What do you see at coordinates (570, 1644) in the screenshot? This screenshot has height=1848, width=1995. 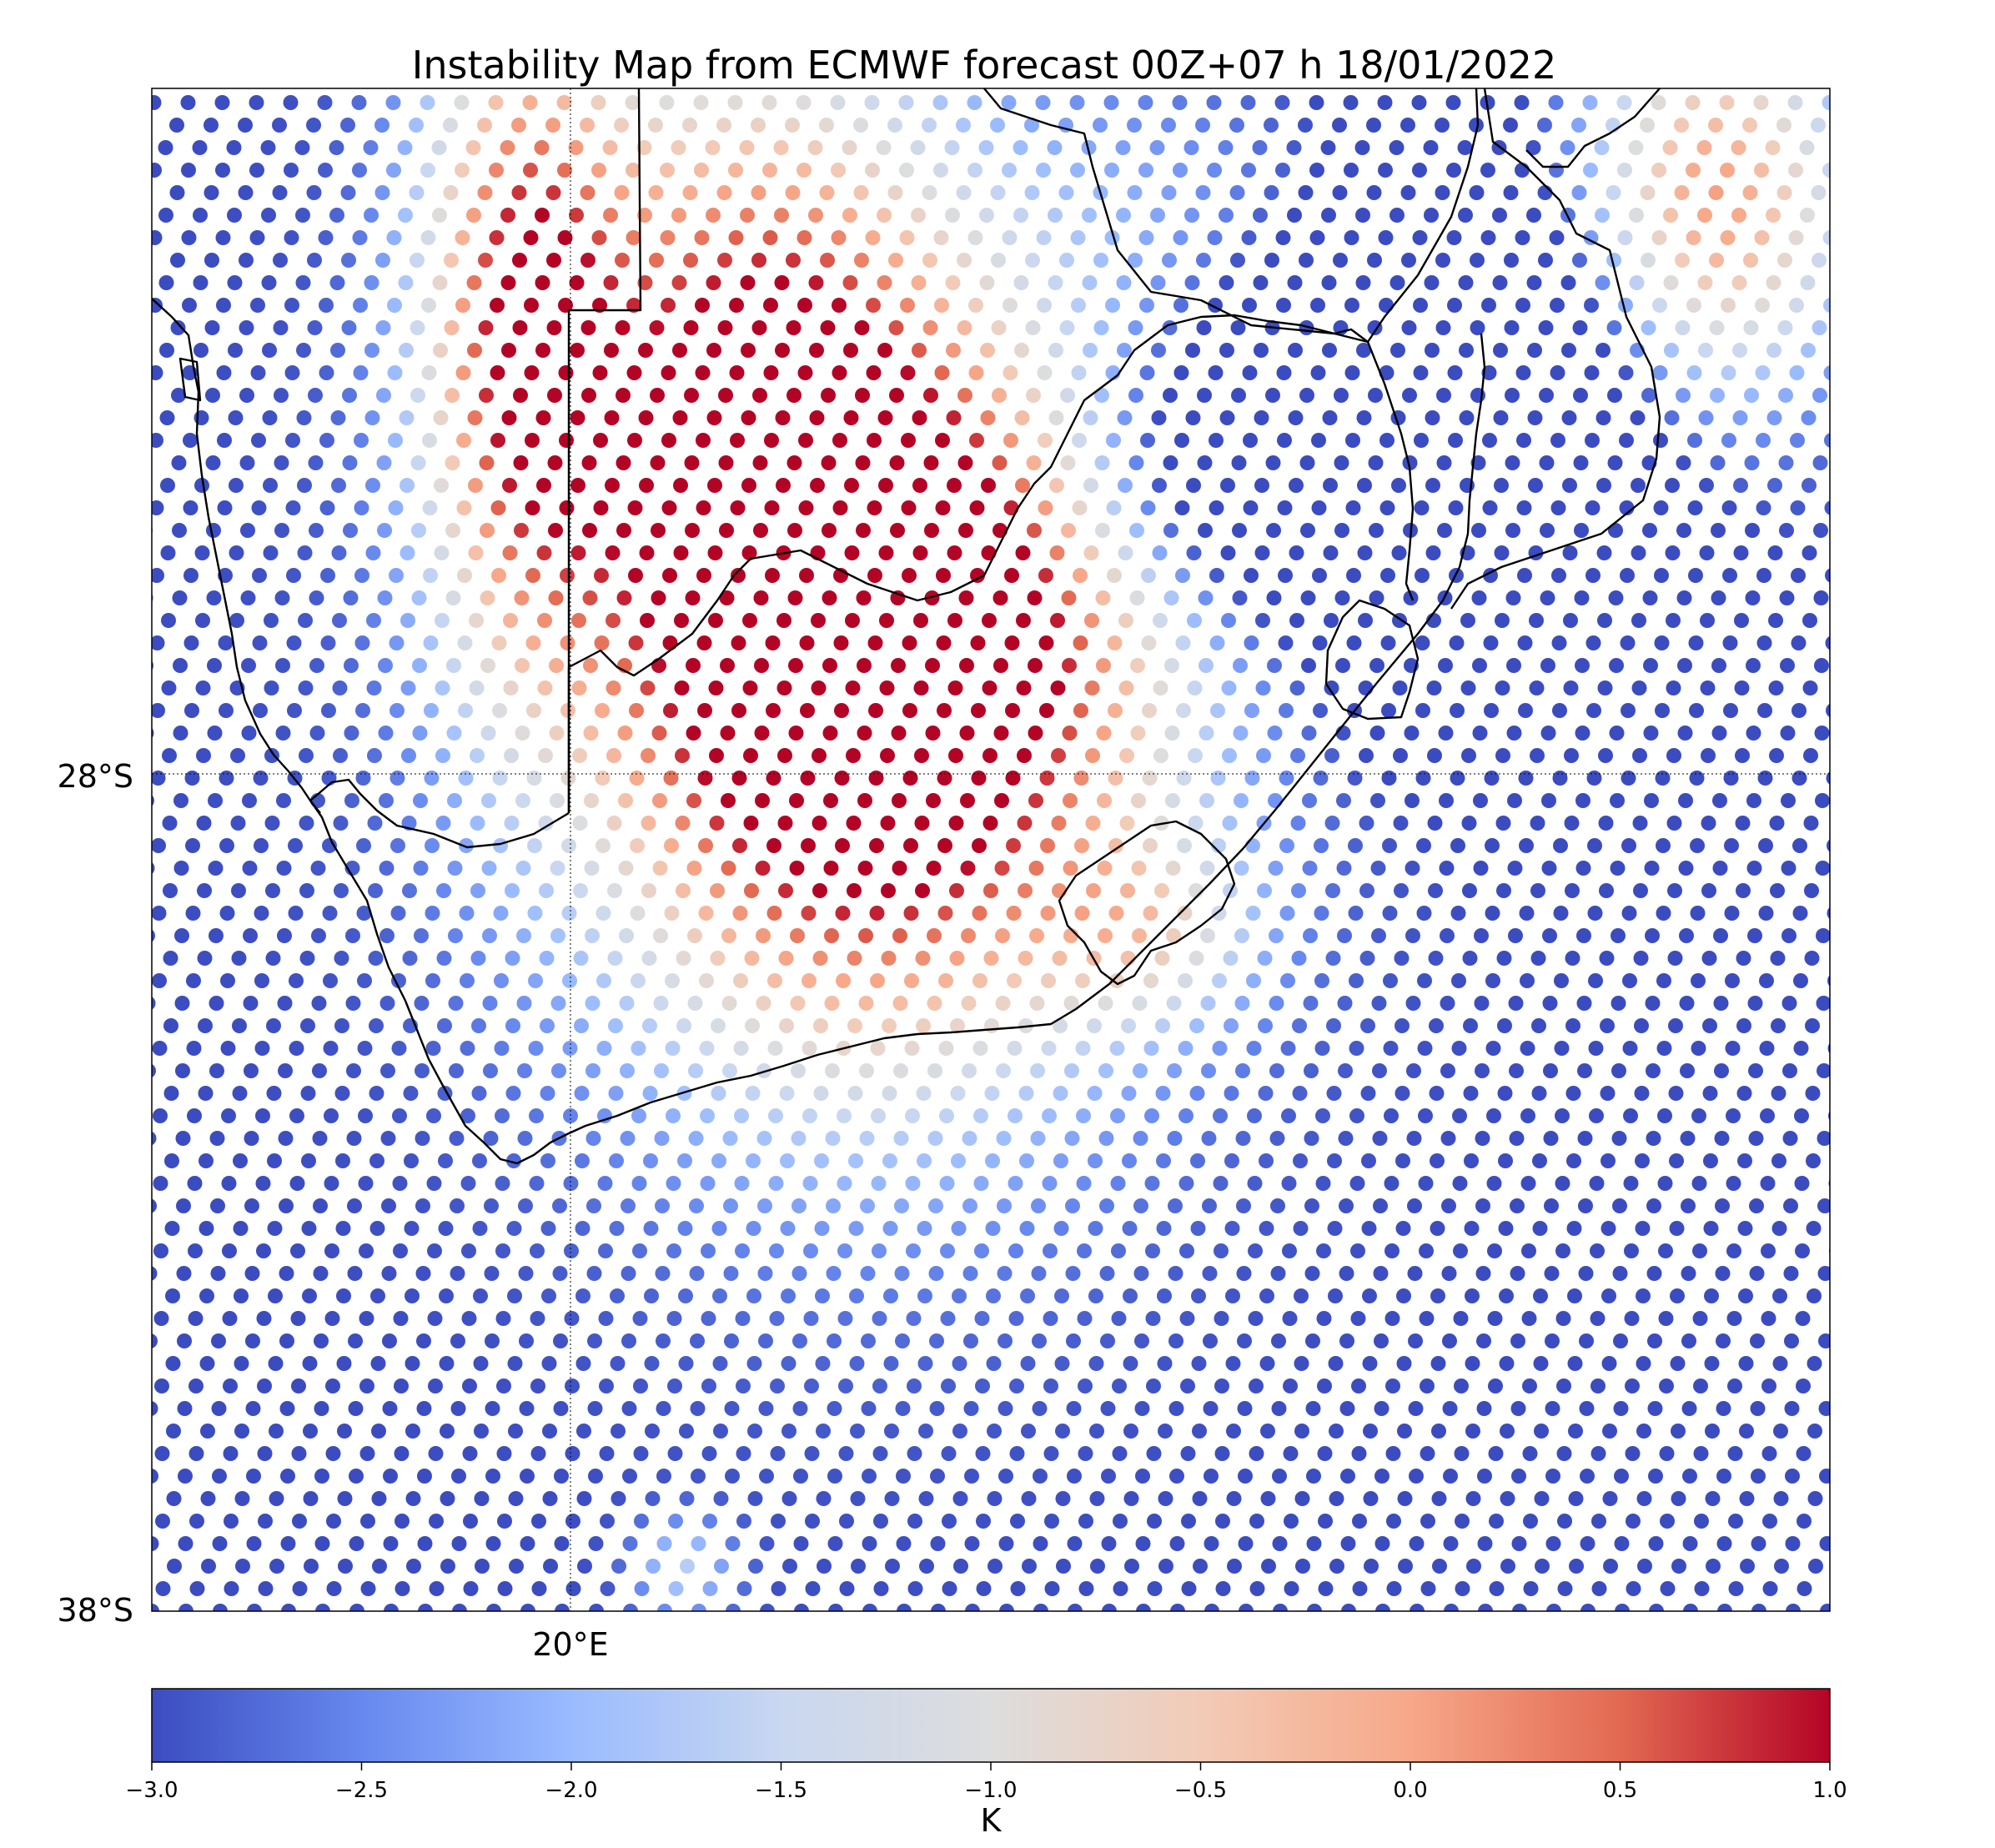 I see `lon-label-20e: 20°E` at bounding box center [570, 1644].